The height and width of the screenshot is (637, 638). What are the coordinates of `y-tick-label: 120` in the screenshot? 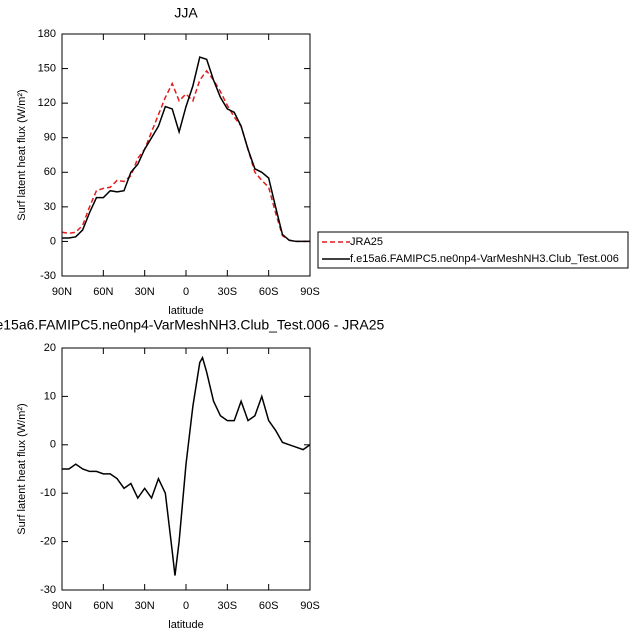 It's located at (47, 103).